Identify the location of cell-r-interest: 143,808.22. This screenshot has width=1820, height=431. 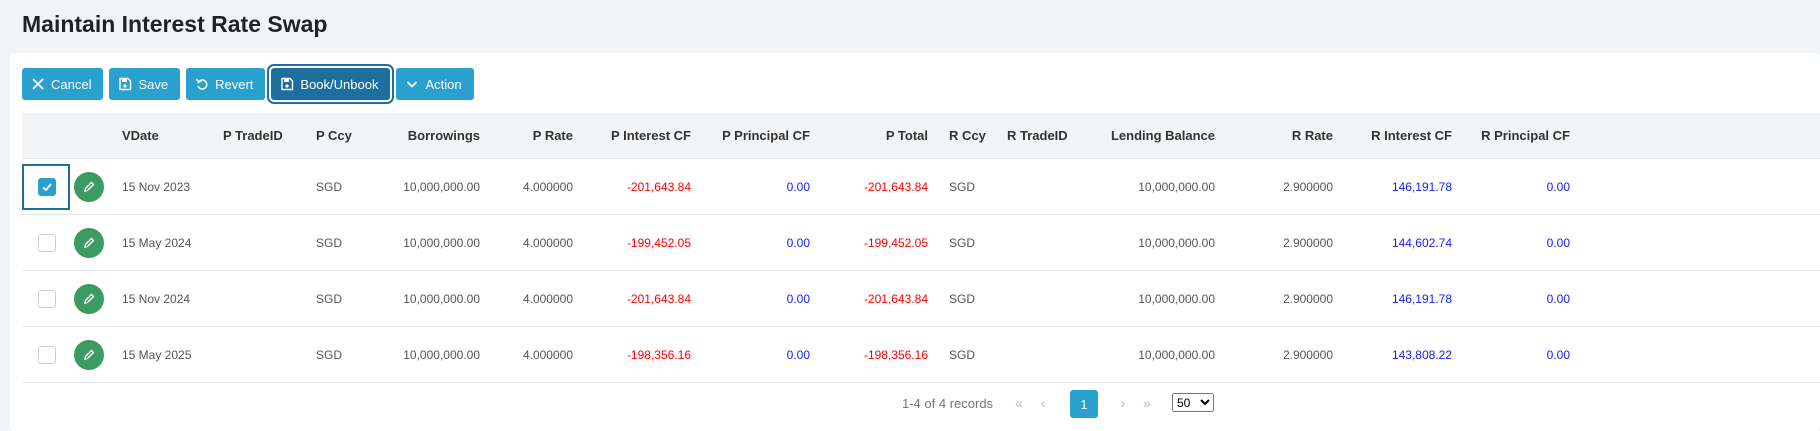
(1421, 354).